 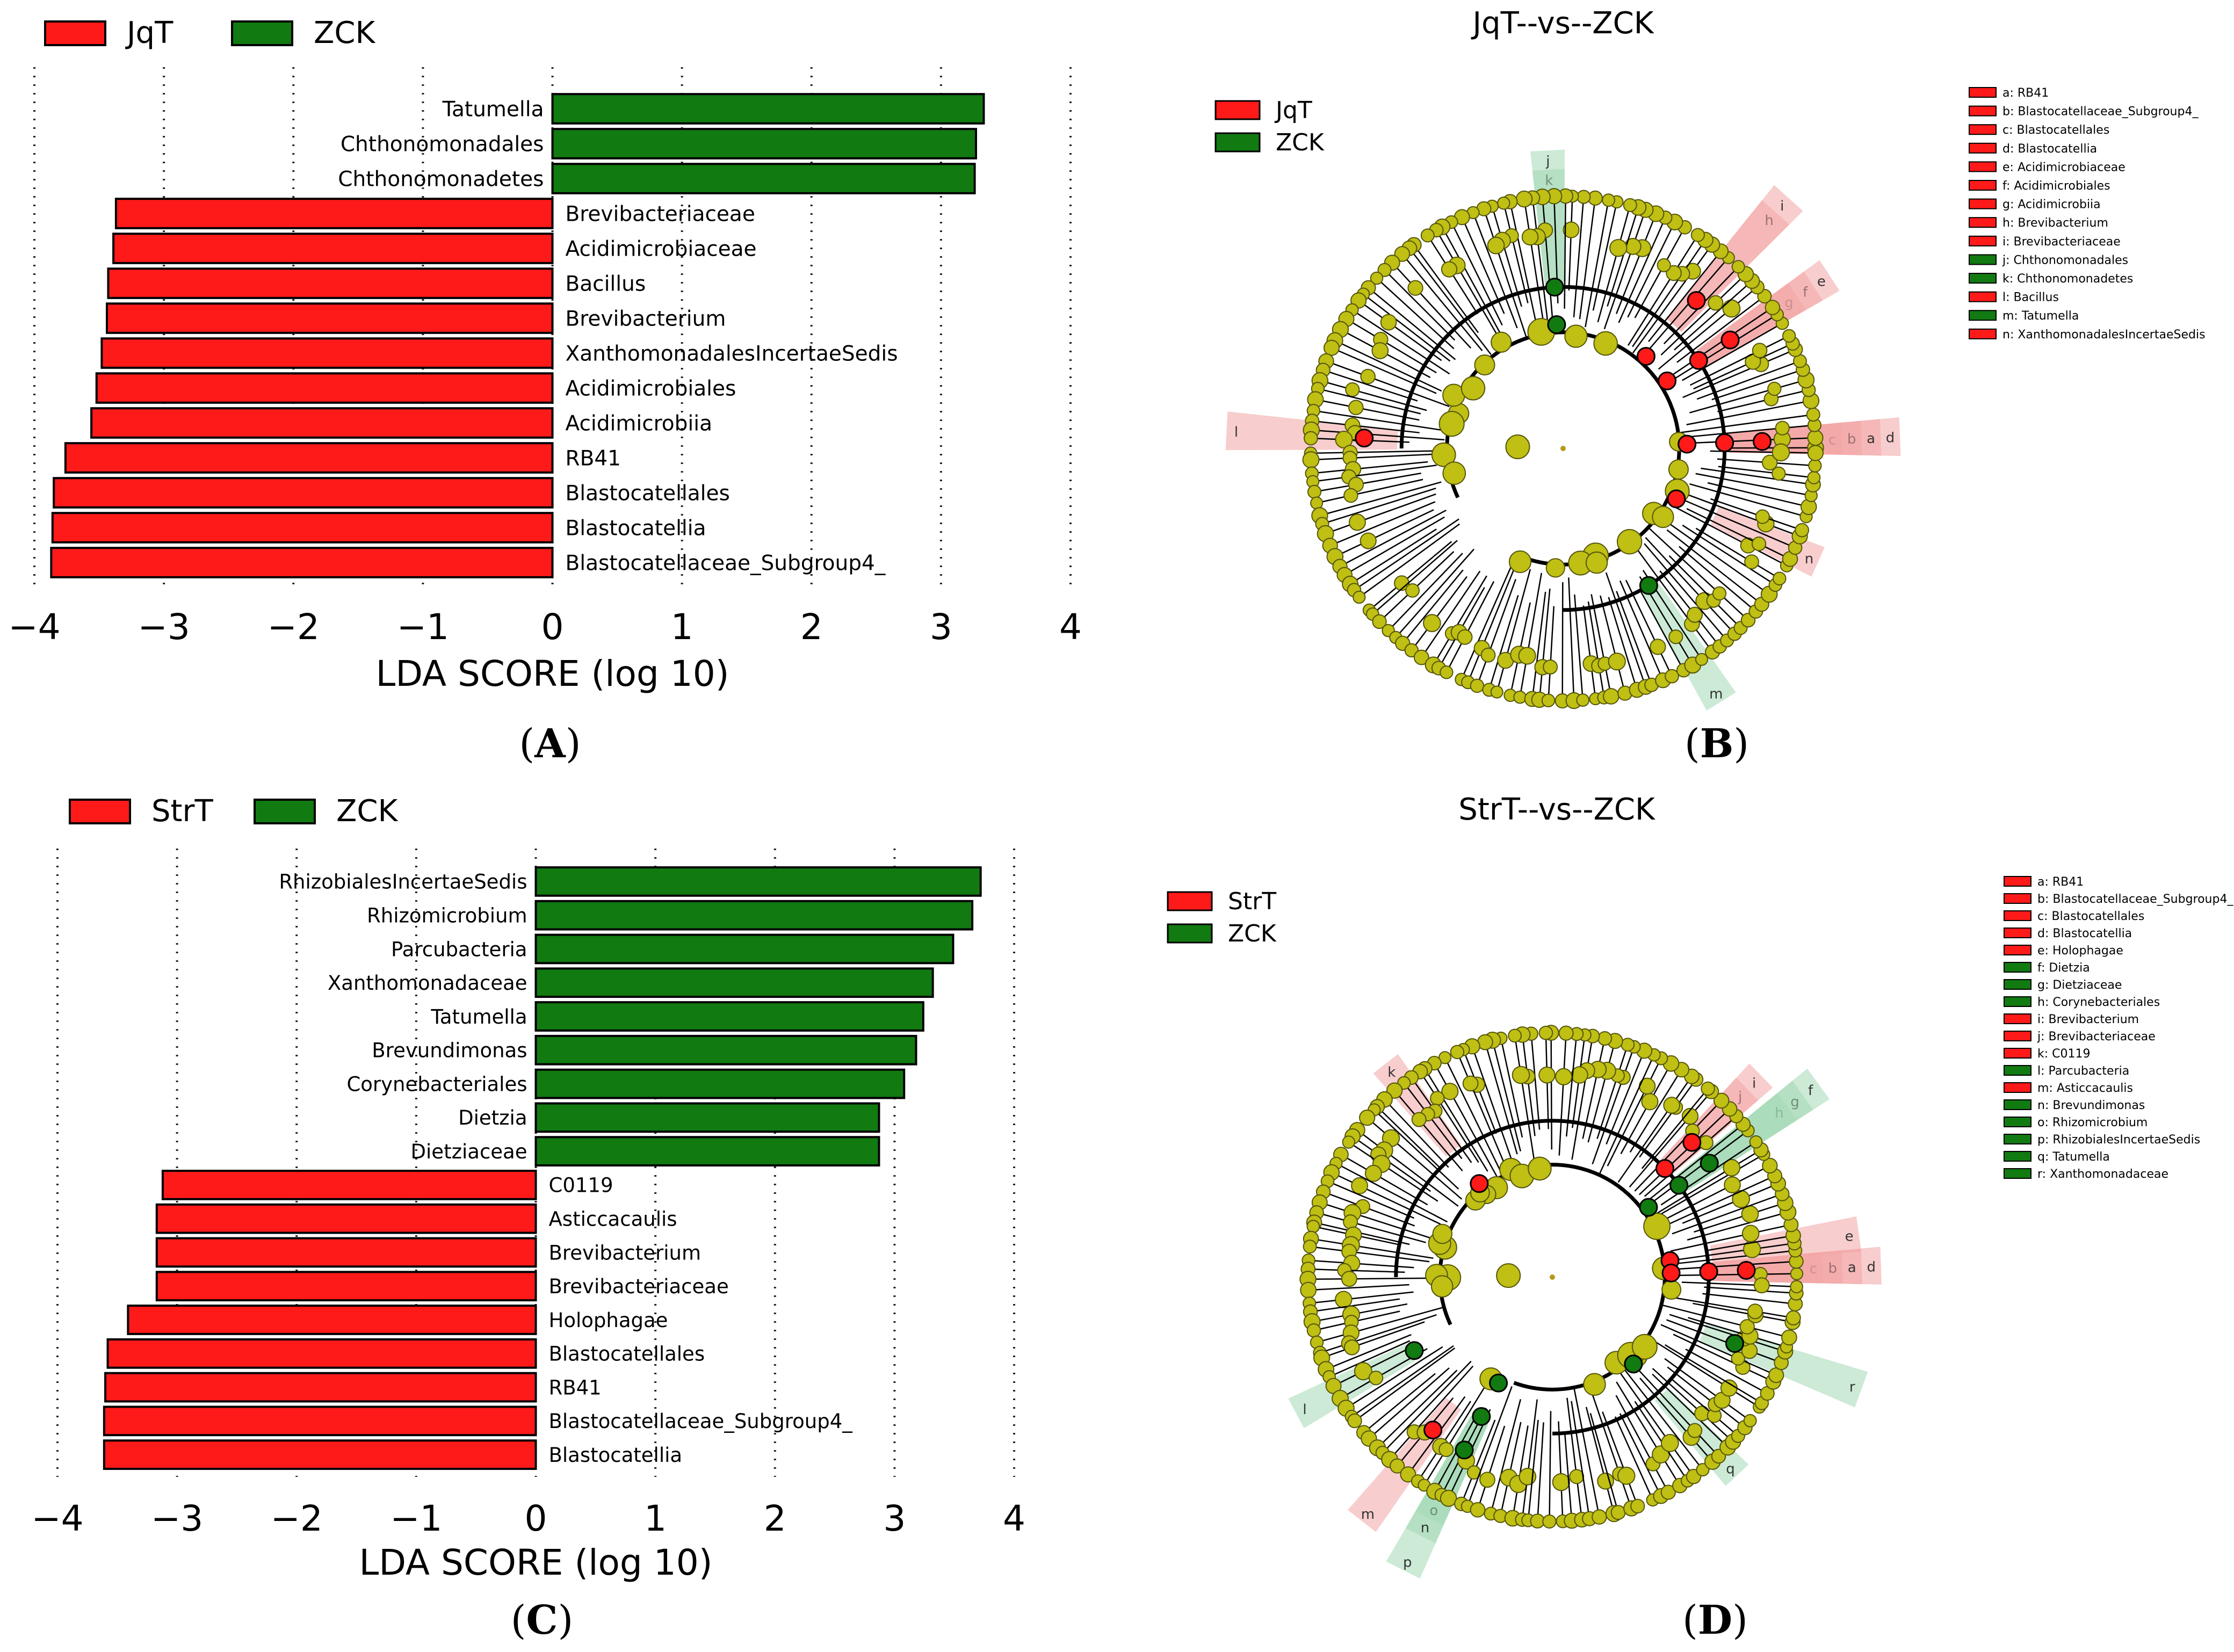 What do you see at coordinates (732, 354) in the screenshot?
I see `category-label: XanthomonadalesIncertaeSedis` at bounding box center [732, 354].